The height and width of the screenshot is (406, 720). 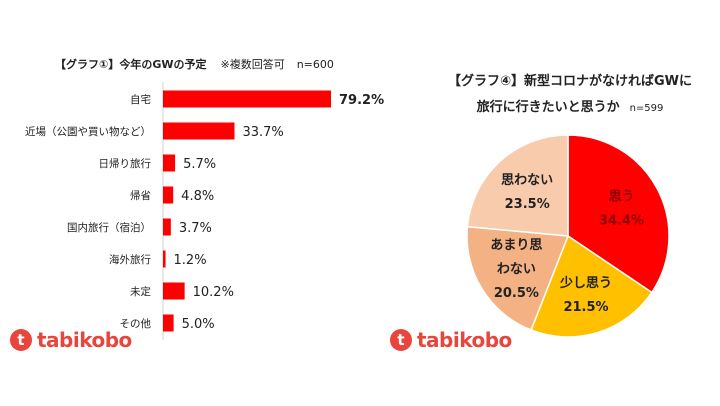 What do you see at coordinates (548, 107) in the screenshot?
I see `pie-title-text: 旅行に行きたいと思うか` at bounding box center [548, 107].